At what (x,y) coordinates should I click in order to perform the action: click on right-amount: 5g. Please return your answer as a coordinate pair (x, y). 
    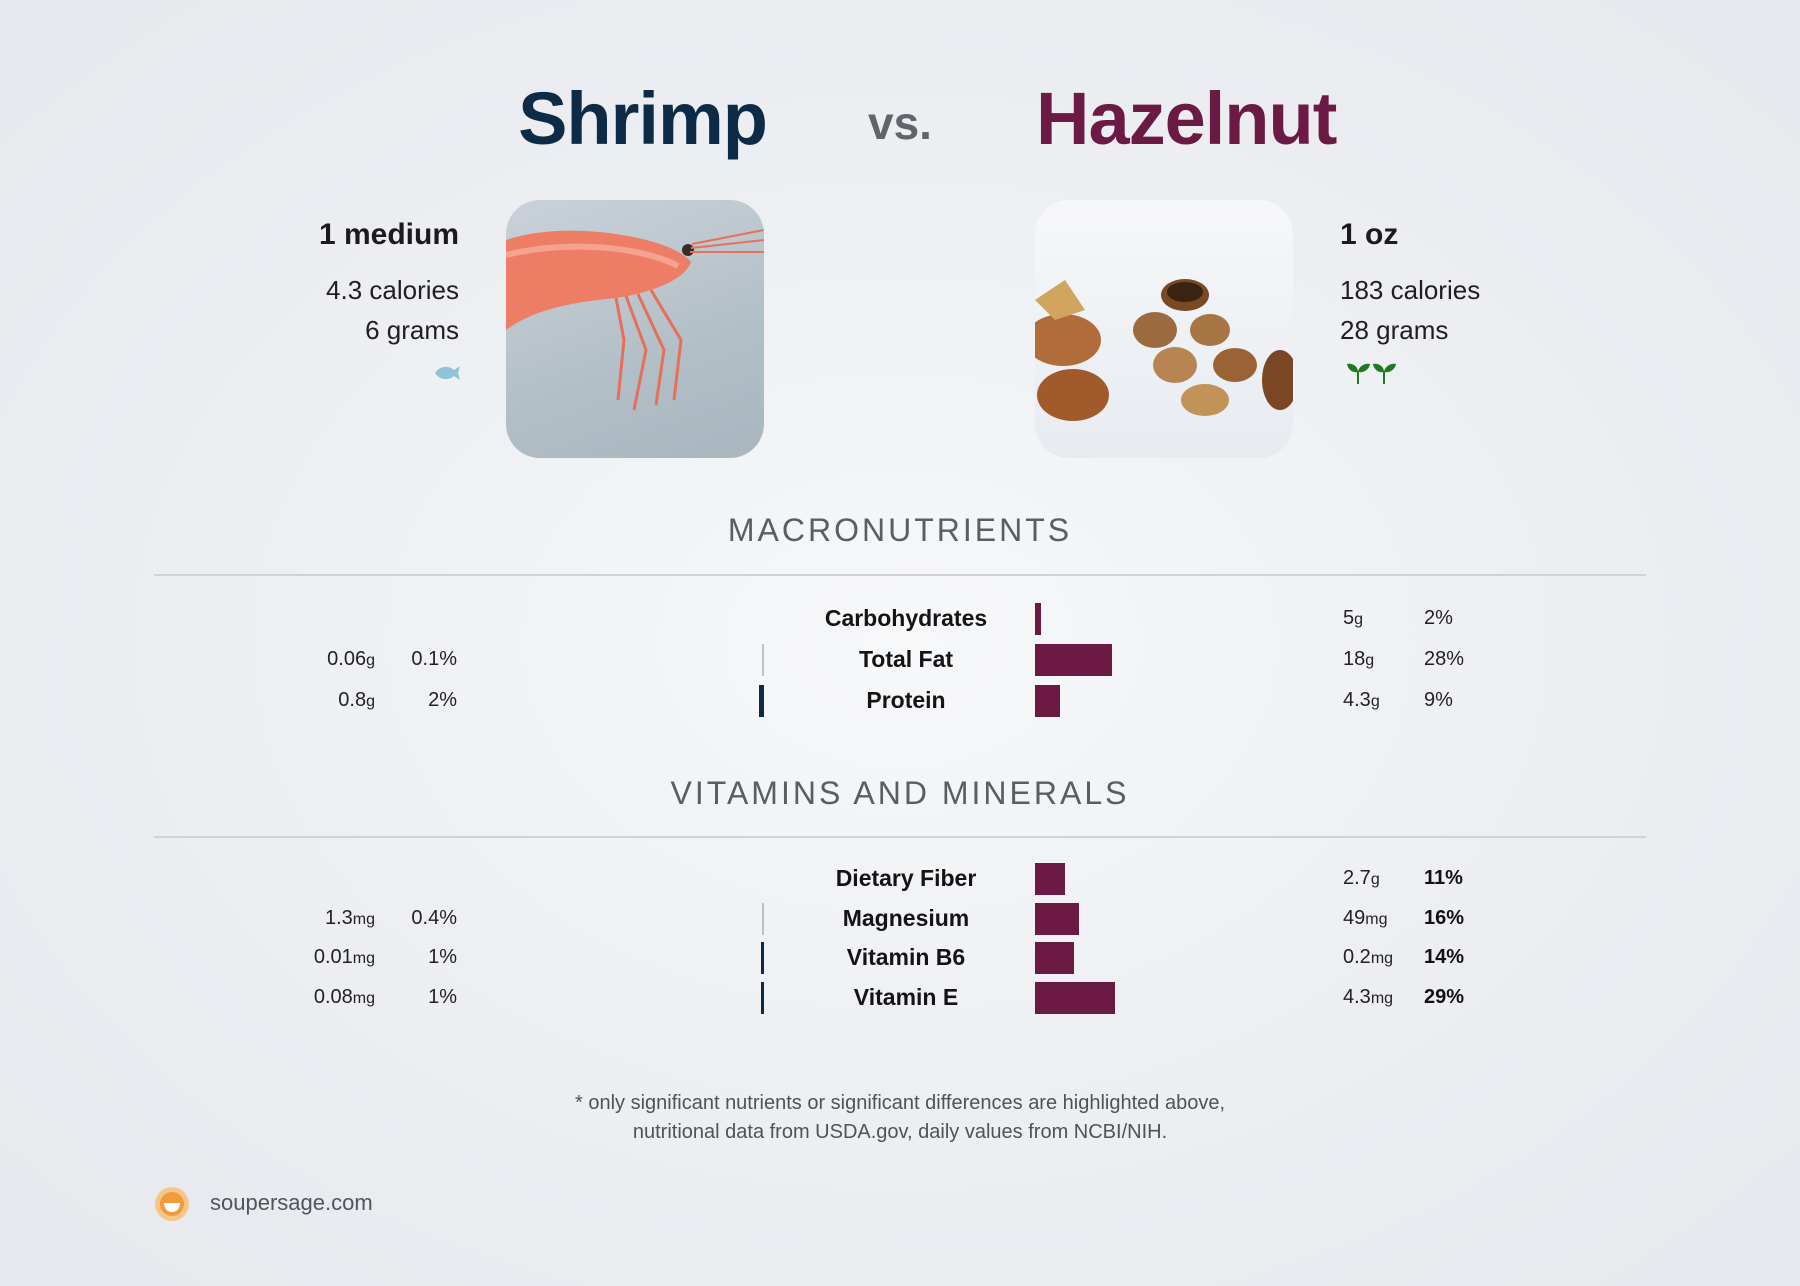
    Looking at the image, I should click on (1353, 618).